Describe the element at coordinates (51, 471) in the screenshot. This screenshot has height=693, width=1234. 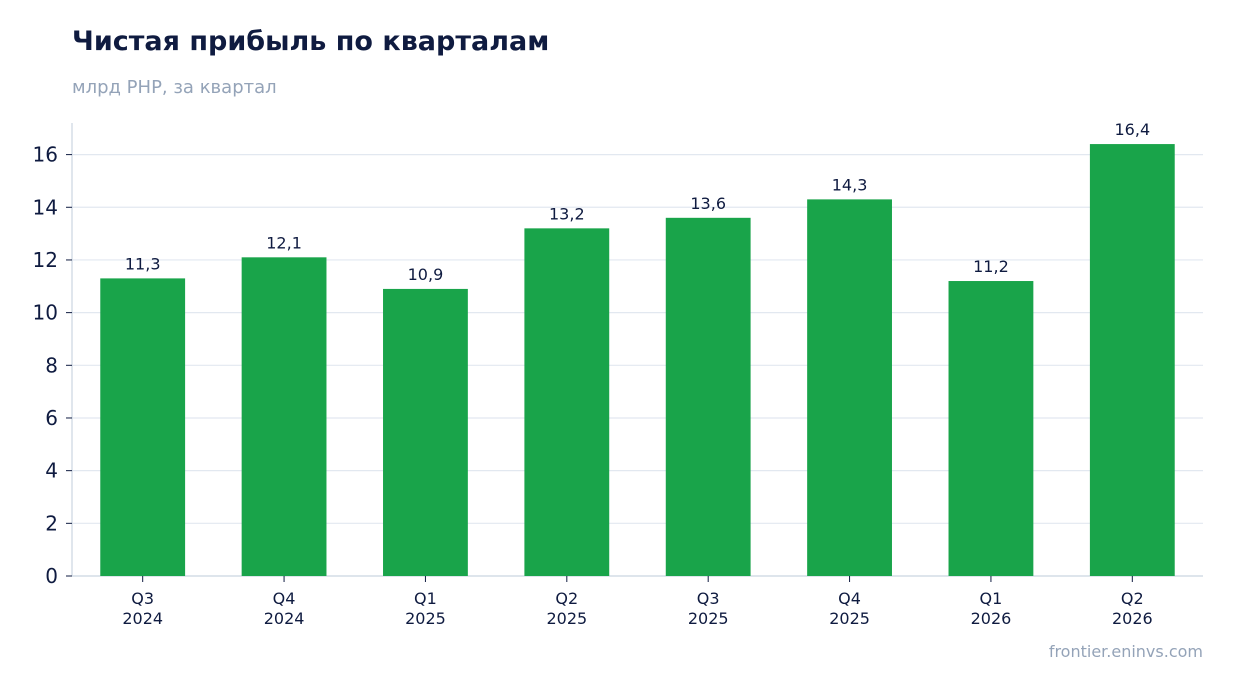
I see `y-tick-label: 4` at that location.